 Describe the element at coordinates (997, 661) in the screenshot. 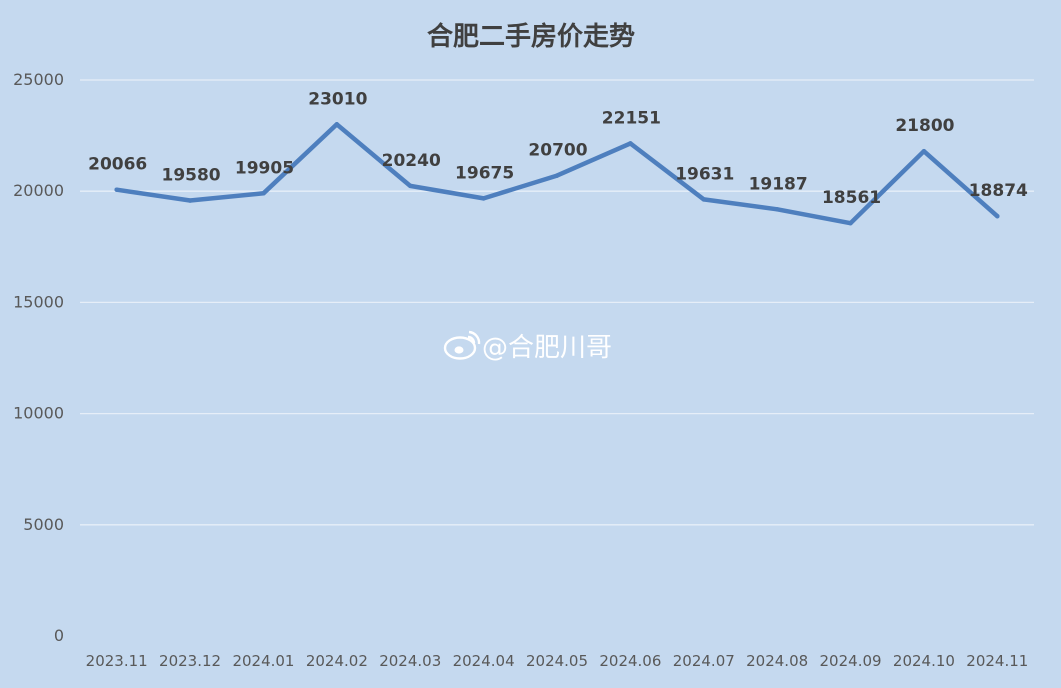

I see `x-tick-label: 2024.11` at that location.